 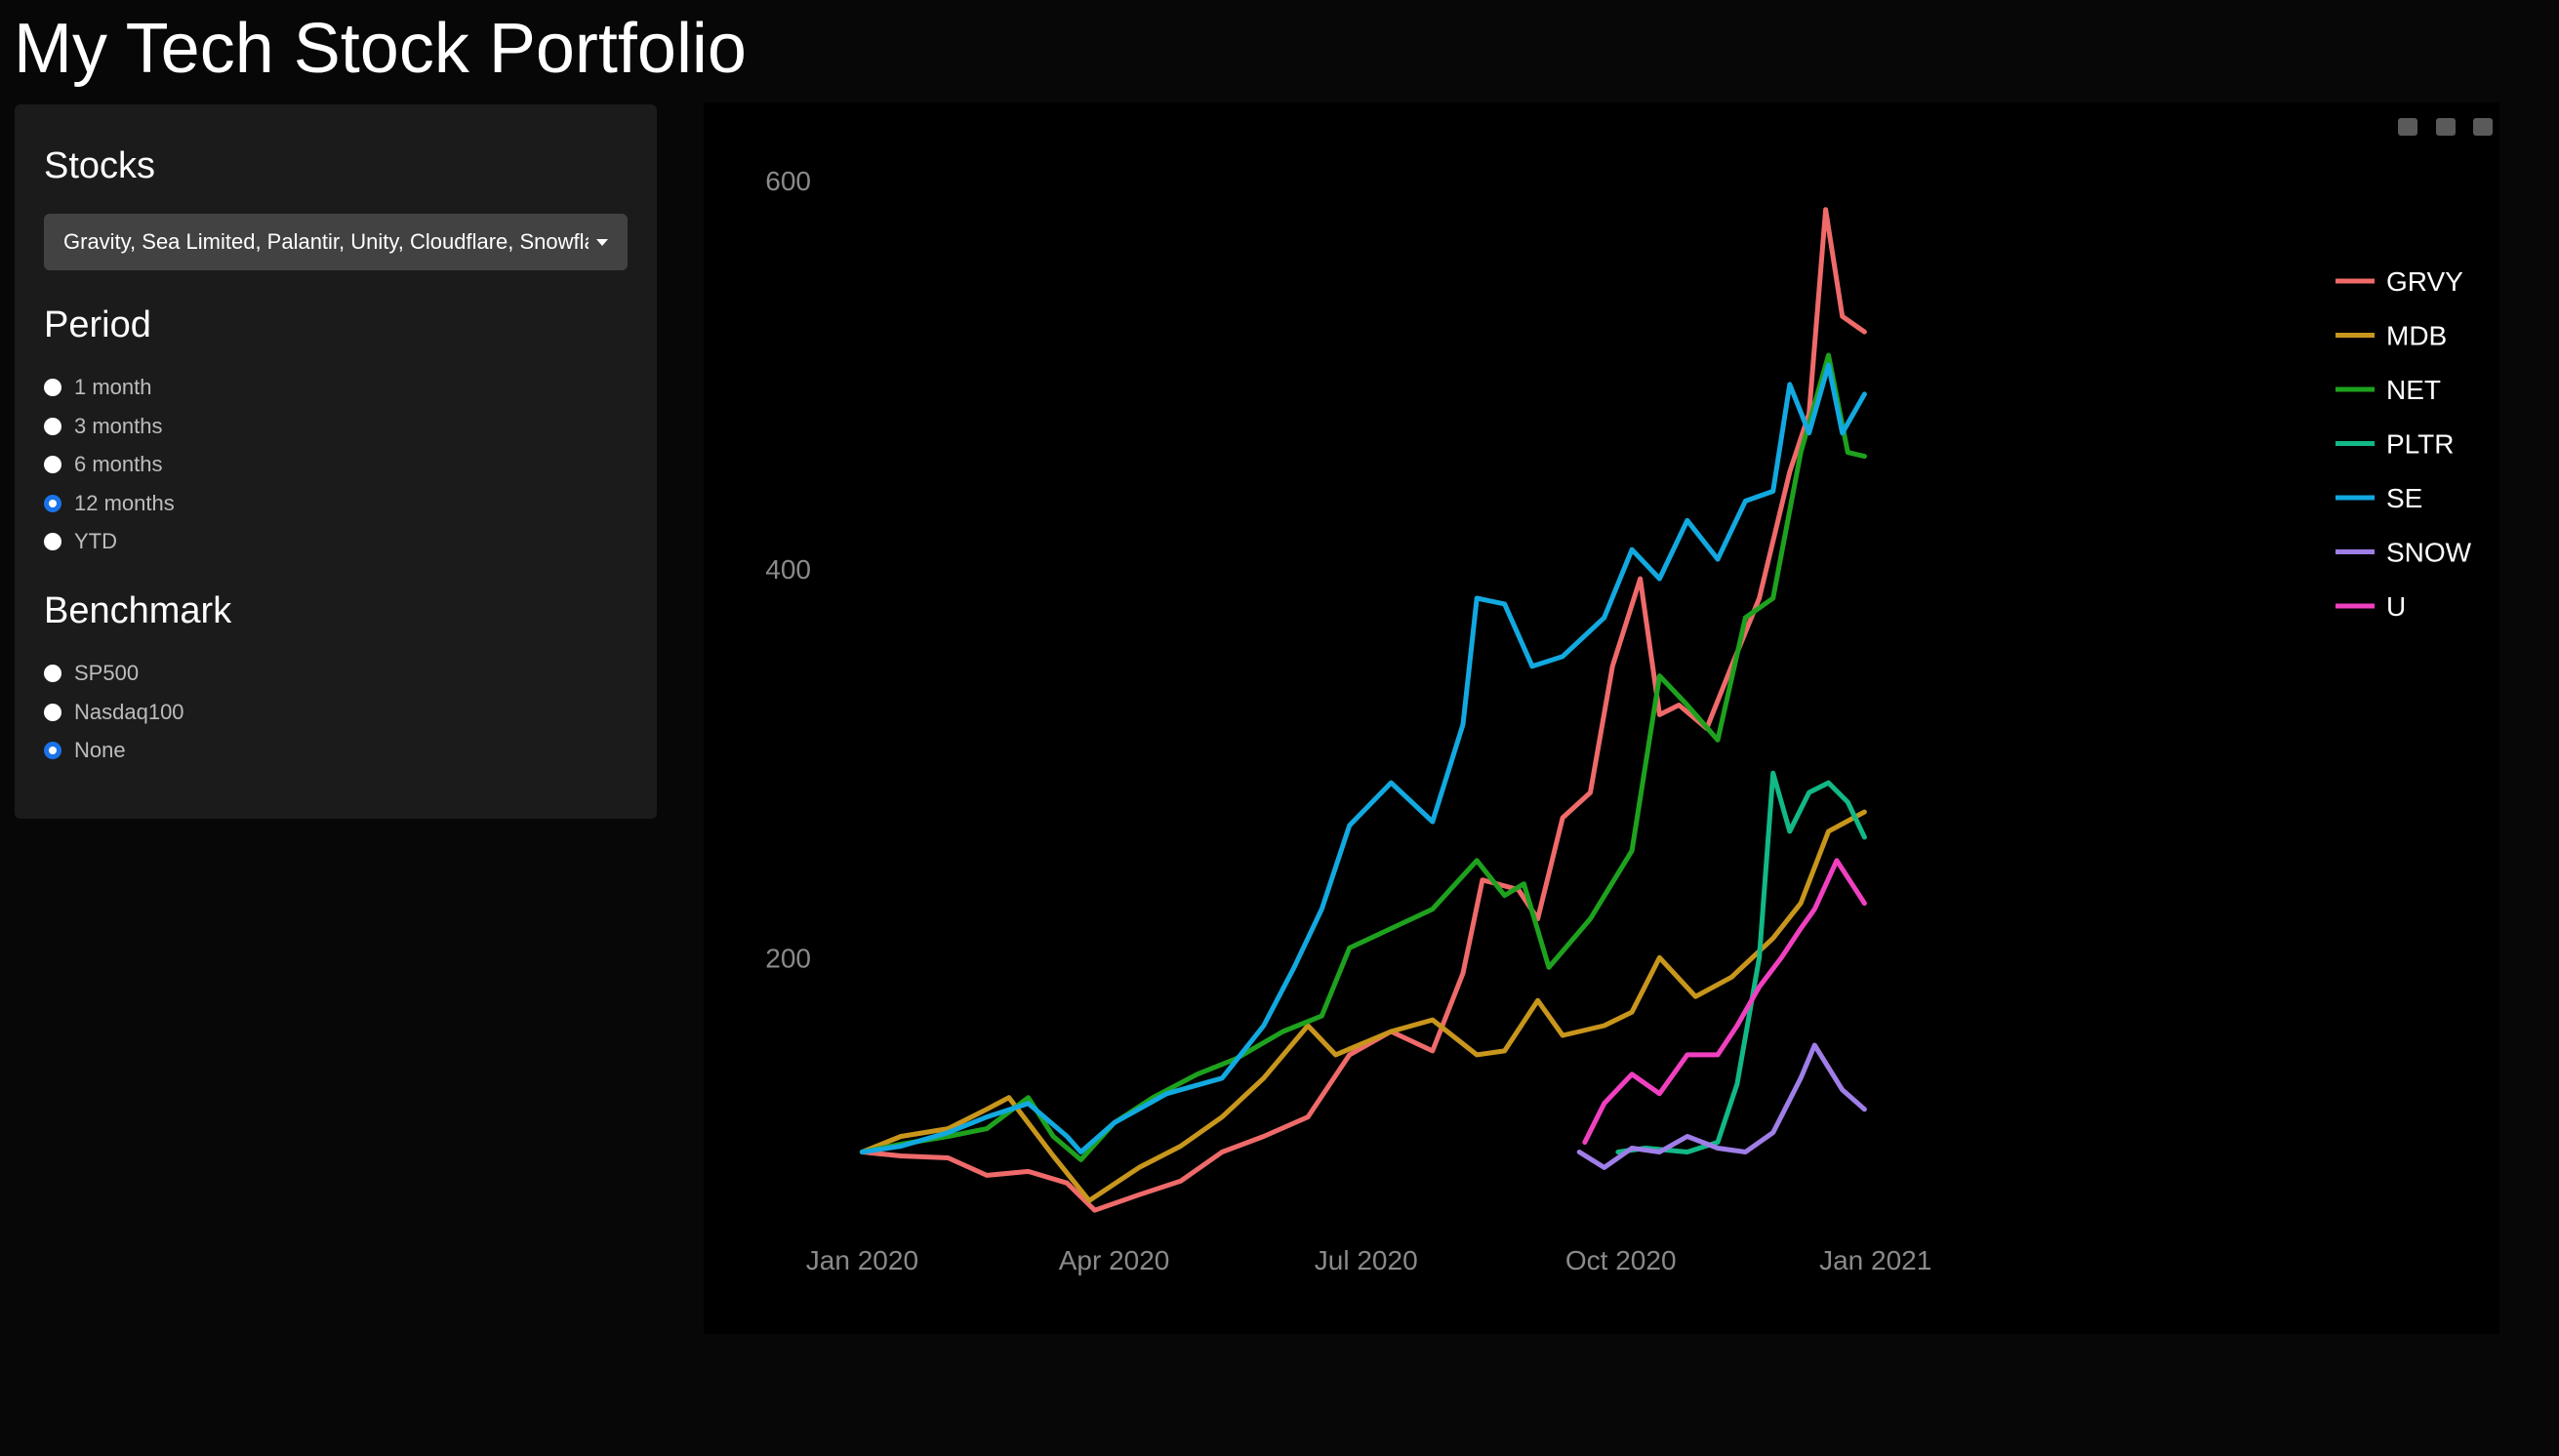 I want to click on series-line-u, so click(x=1725, y=1001).